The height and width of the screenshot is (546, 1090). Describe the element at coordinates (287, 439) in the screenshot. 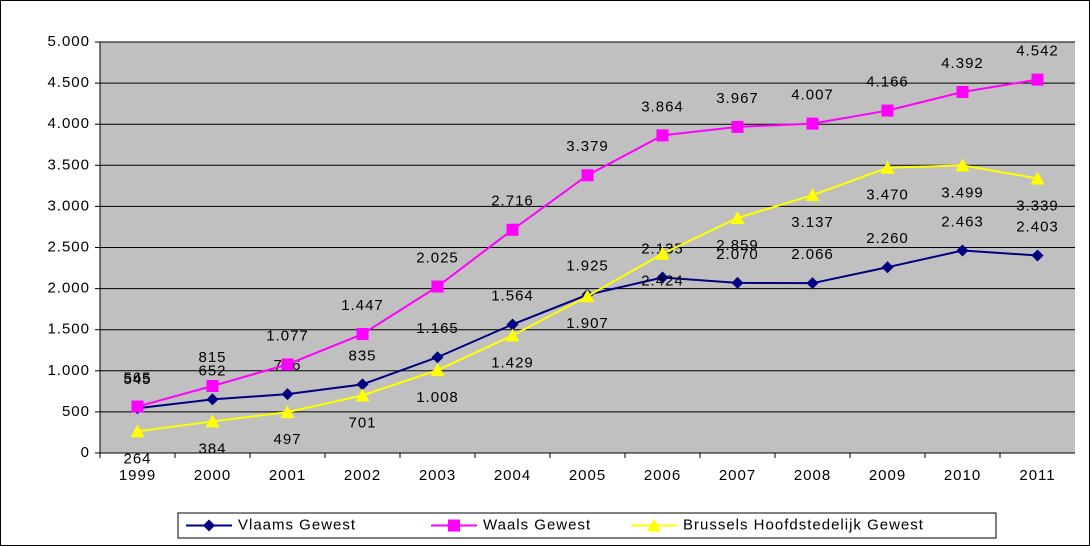

I see `data-label: 497` at that location.